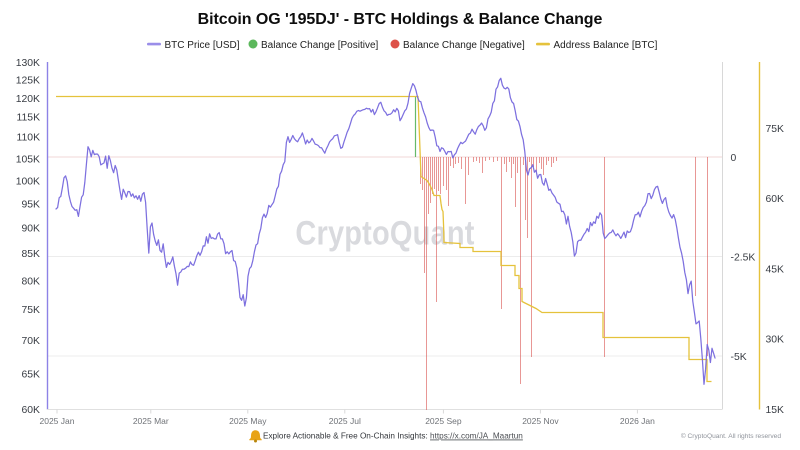  Describe the element at coordinates (28, 159) in the screenshot. I see `svg-text: 105K` at that location.